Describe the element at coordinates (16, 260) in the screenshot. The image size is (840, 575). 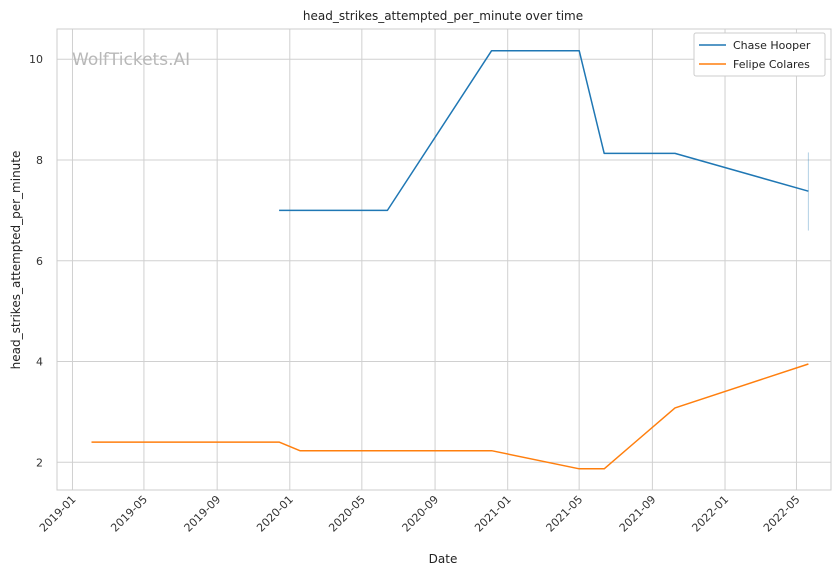
I see `y-axis-title: head_strikes_attempted_per_minute` at that location.